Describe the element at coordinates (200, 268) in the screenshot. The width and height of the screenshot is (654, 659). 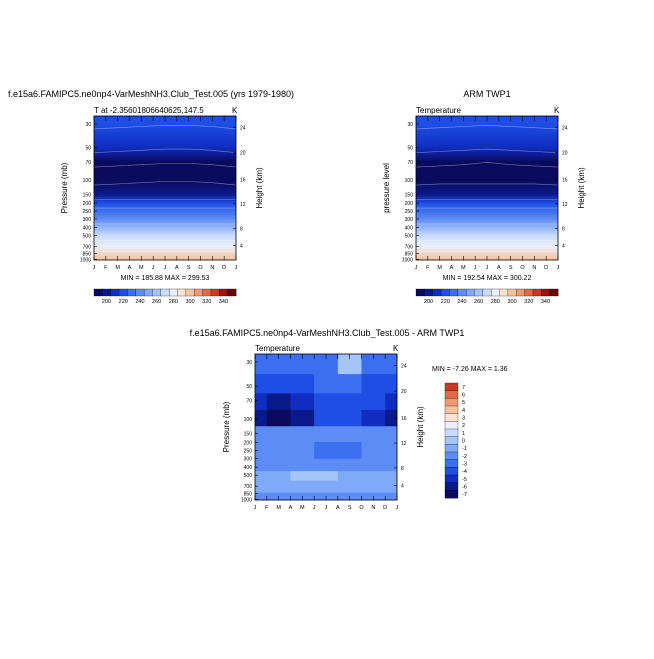
I see `month-tick-label: O` at that location.